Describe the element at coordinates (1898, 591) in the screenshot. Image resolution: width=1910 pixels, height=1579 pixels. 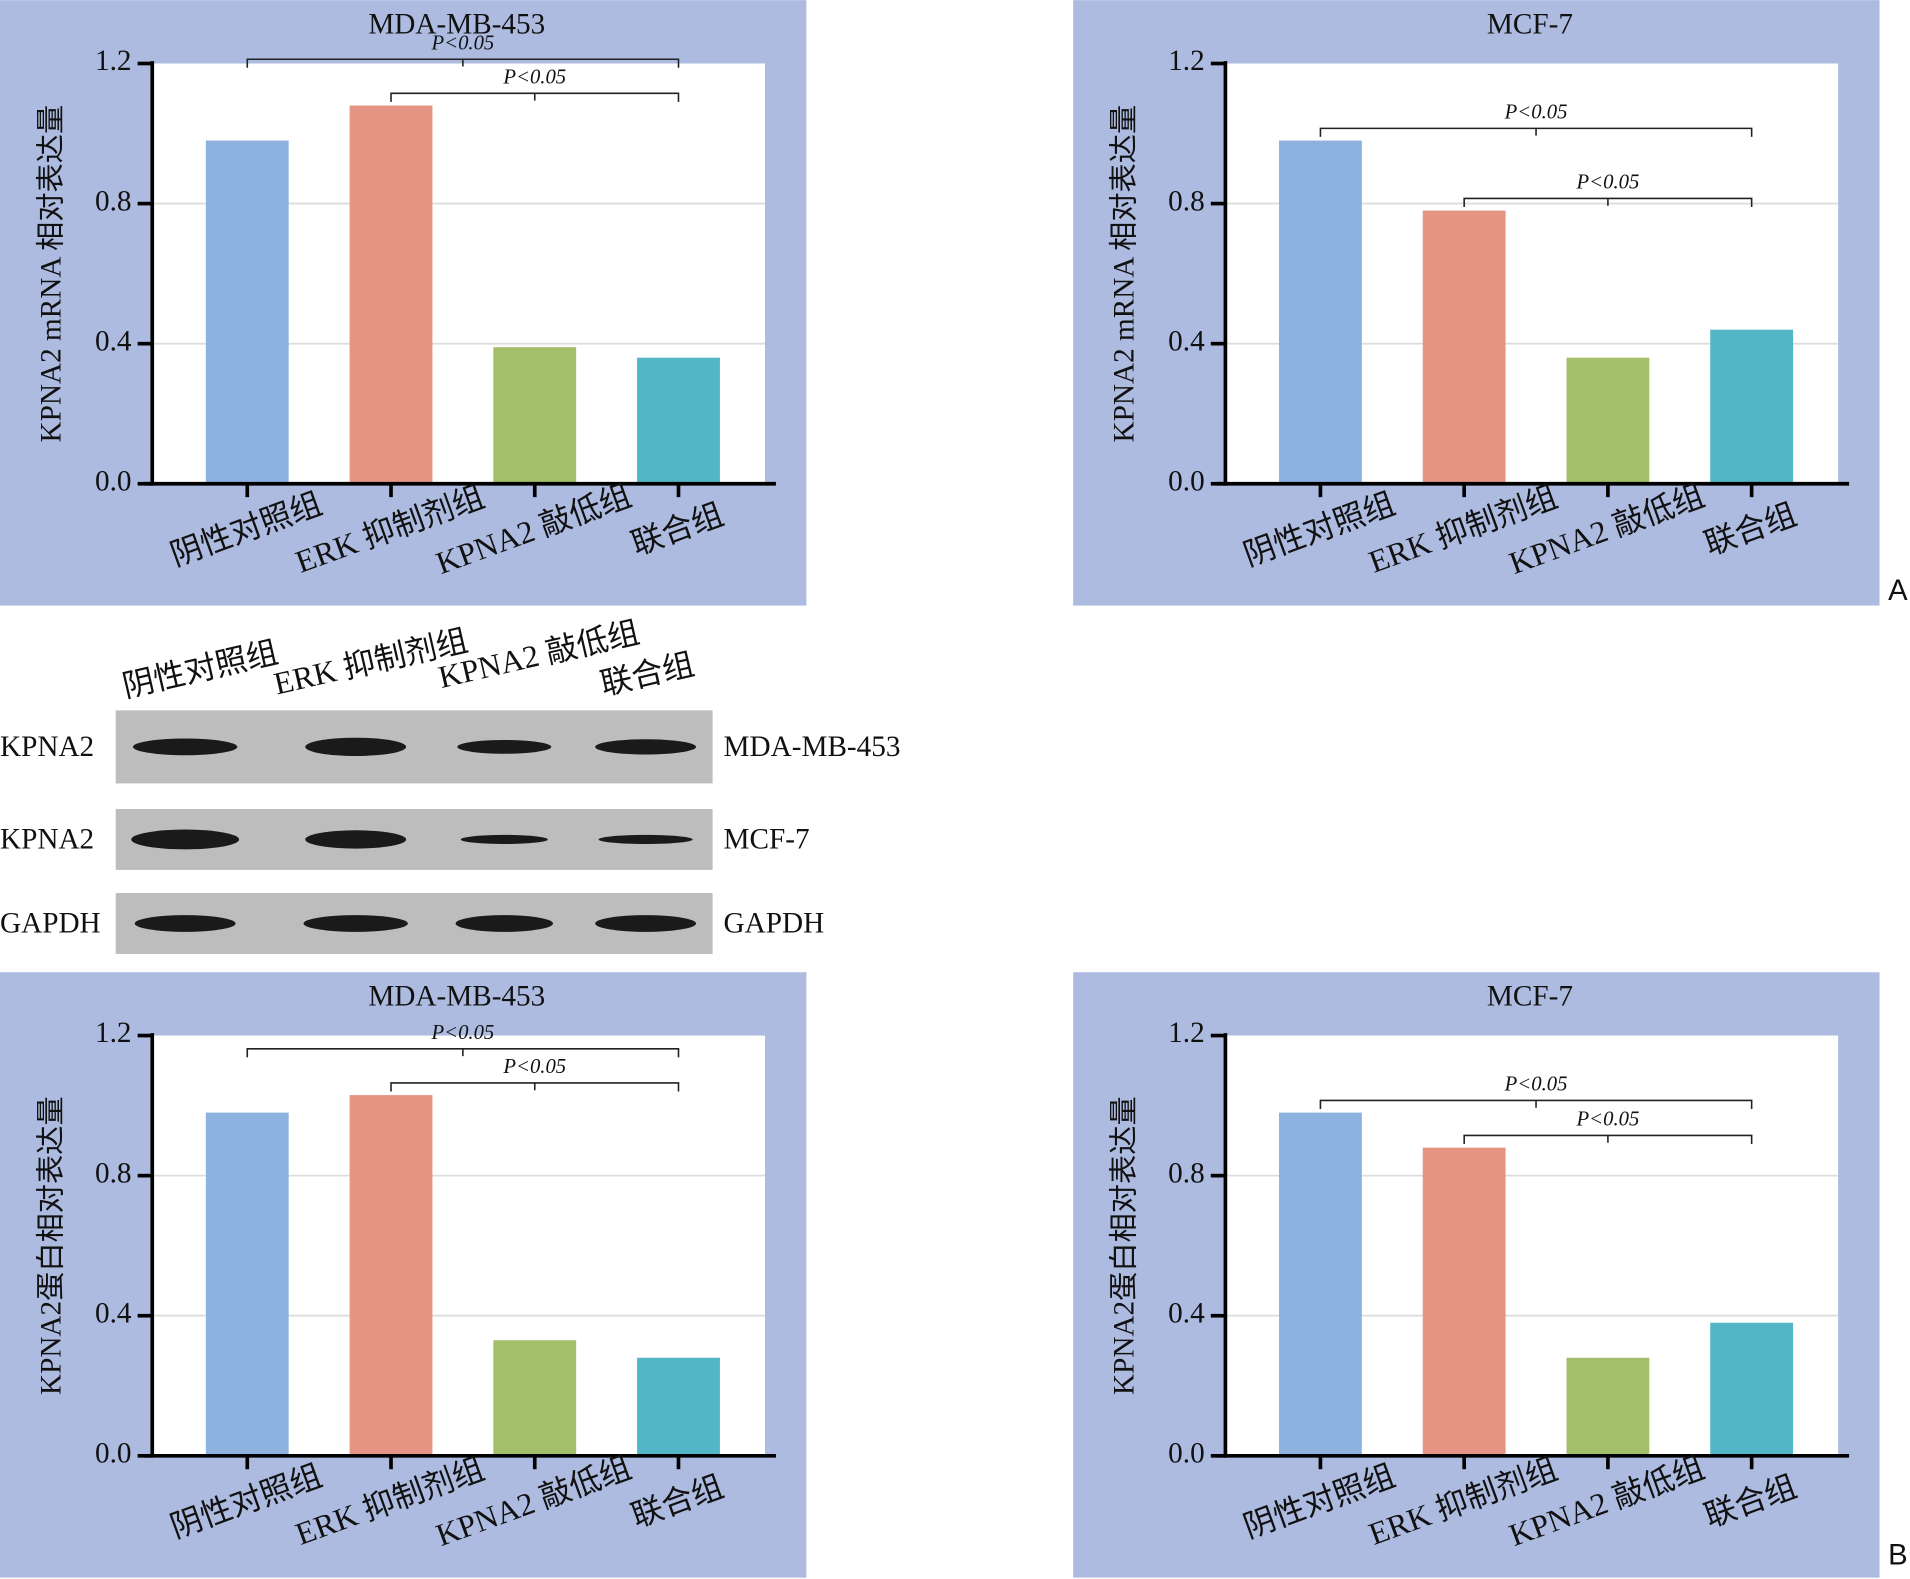
I see `panel-label: A` at that location.